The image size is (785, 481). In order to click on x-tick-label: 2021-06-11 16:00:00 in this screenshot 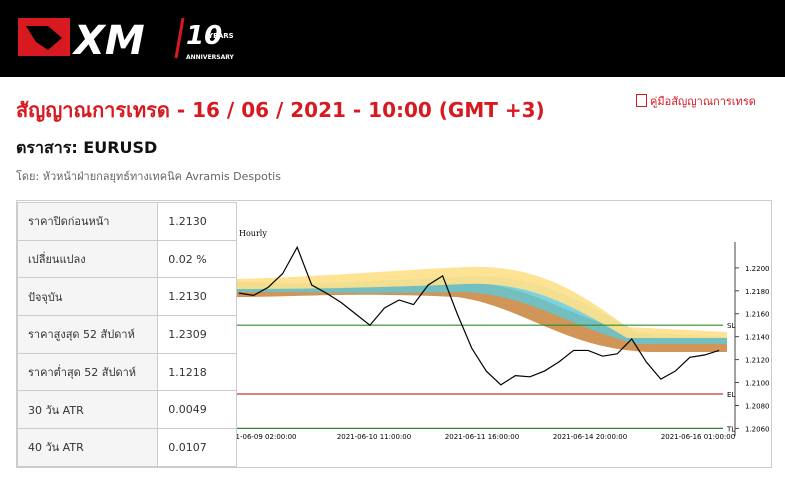, I will do `click(482, 437)`.